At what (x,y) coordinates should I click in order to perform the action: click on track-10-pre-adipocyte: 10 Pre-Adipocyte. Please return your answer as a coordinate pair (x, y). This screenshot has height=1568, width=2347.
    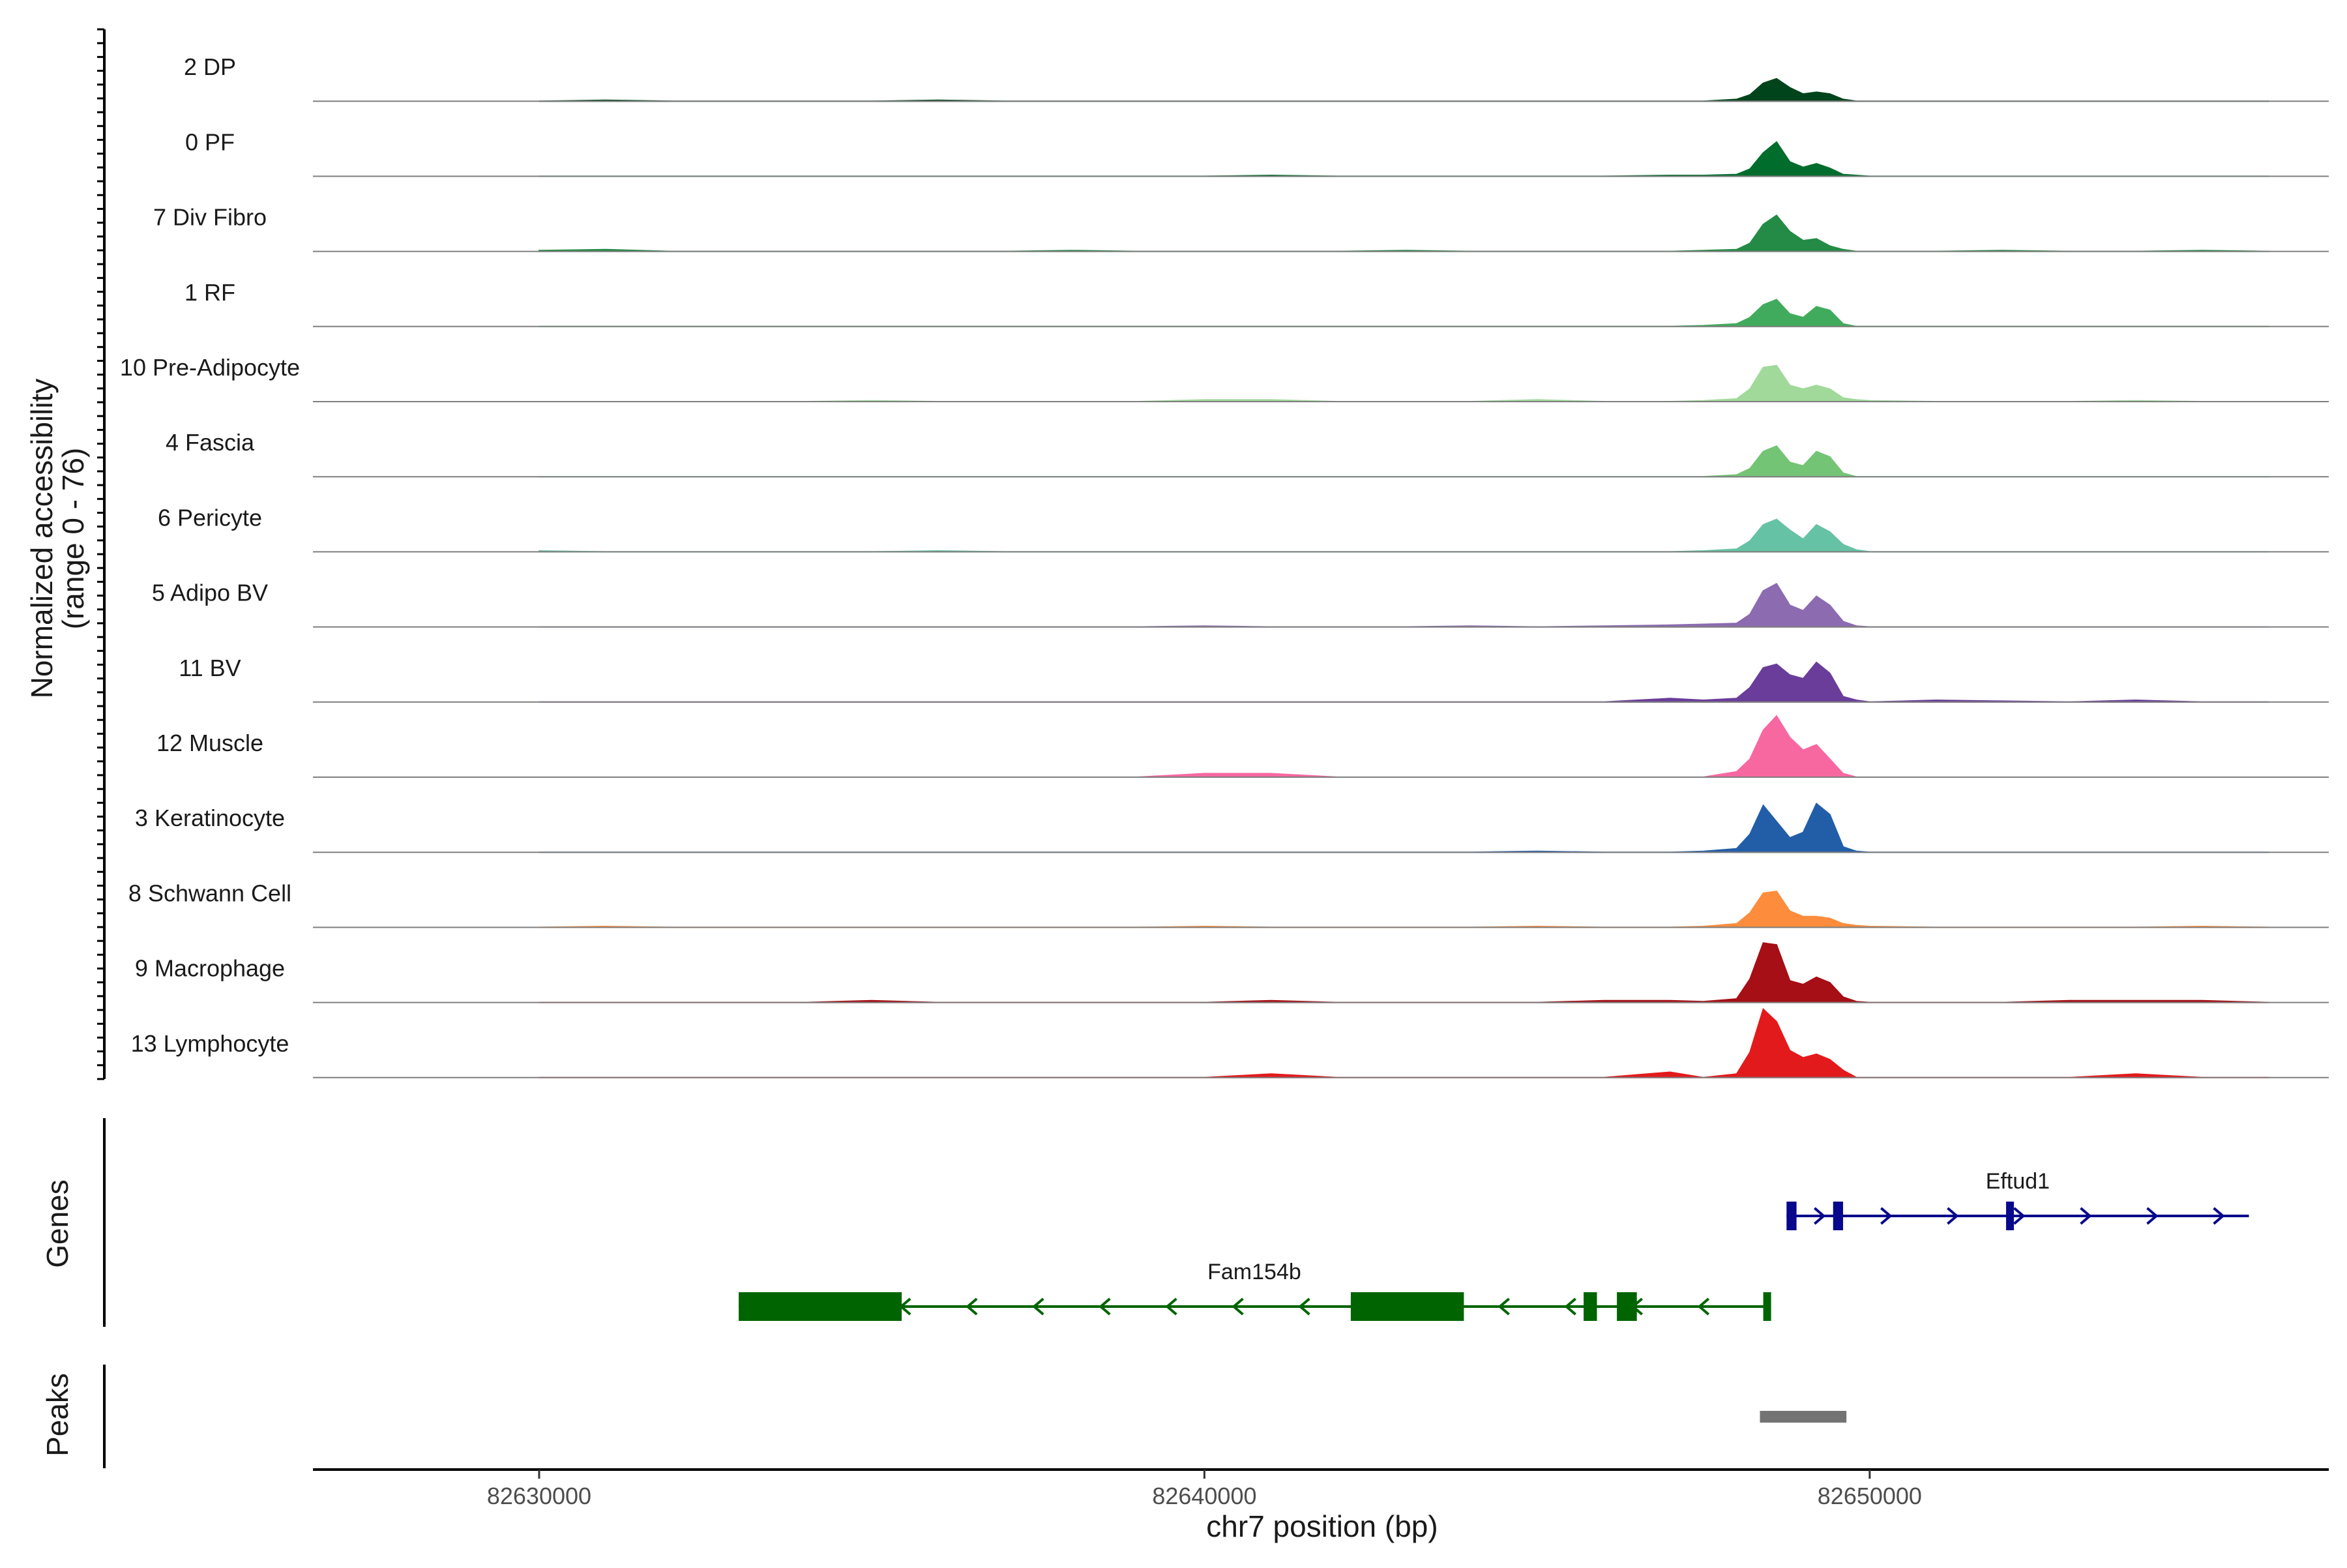
    Looking at the image, I should click on (1224, 378).